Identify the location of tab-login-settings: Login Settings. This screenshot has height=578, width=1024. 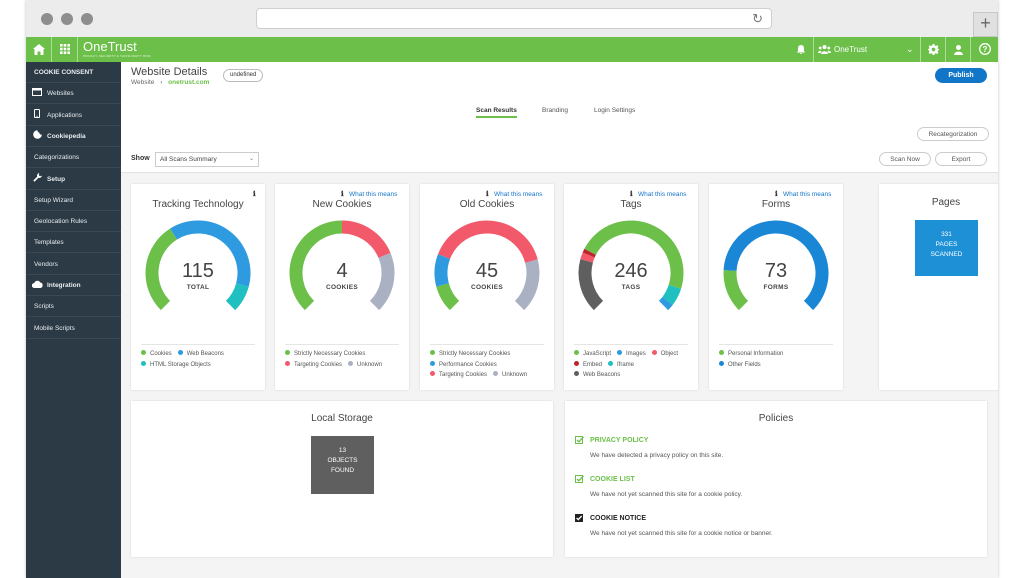
(615, 110).